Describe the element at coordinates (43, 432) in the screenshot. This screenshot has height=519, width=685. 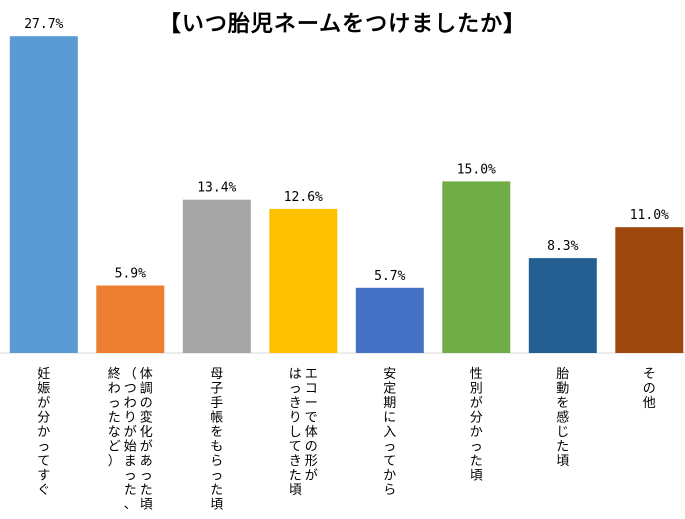
I see `category-label-1: 妊娠が分かってすぐ` at that location.